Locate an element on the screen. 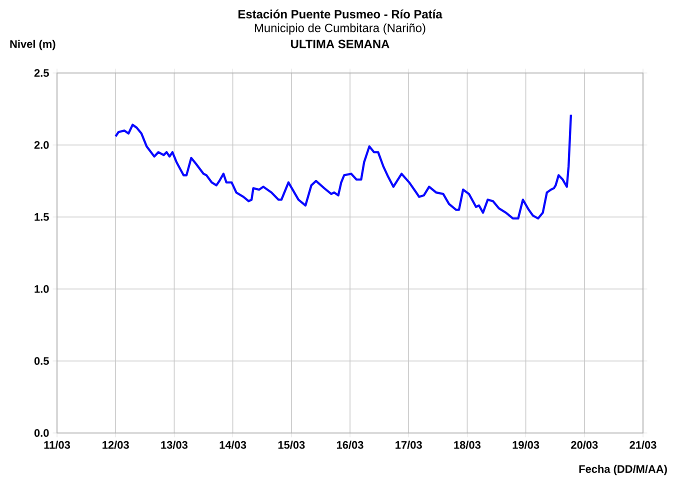 This screenshot has width=675, height=480. x-tick-label: 11/03 is located at coordinates (57, 444).